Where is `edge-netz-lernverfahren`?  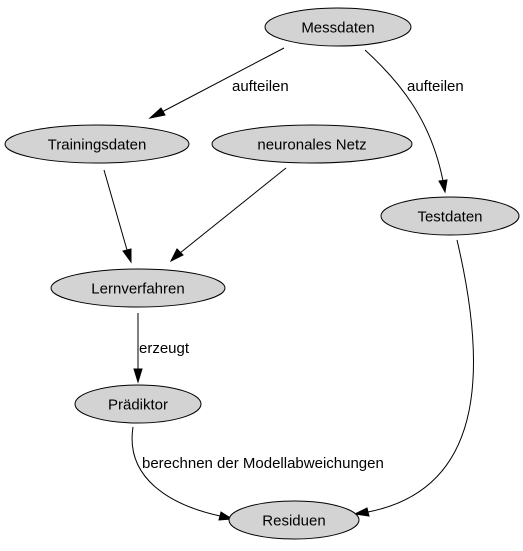
edge-netz-lernverfahren is located at coordinates (228, 215).